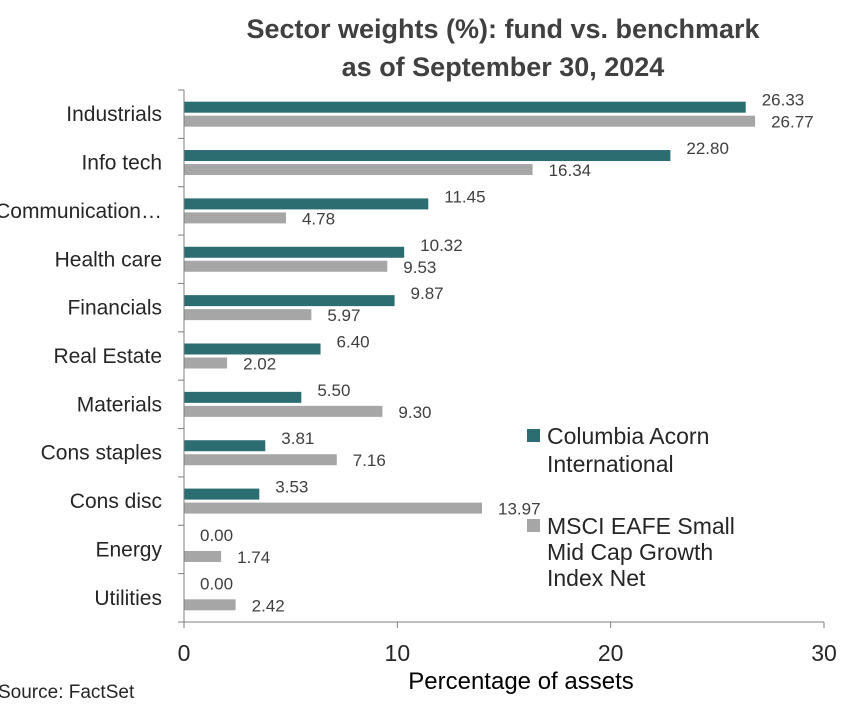 Image resolution: width=845 pixels, height=706 pixels. Describe the element at coordinates (824, 653) in the screenshot. I see `x-tick-label: 30` at that location.